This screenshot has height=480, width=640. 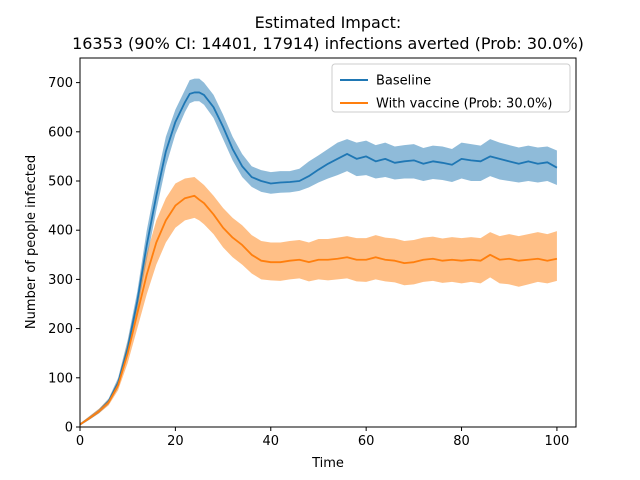 I want to click on x-tick-label: 100, so click(x=557, y=441).